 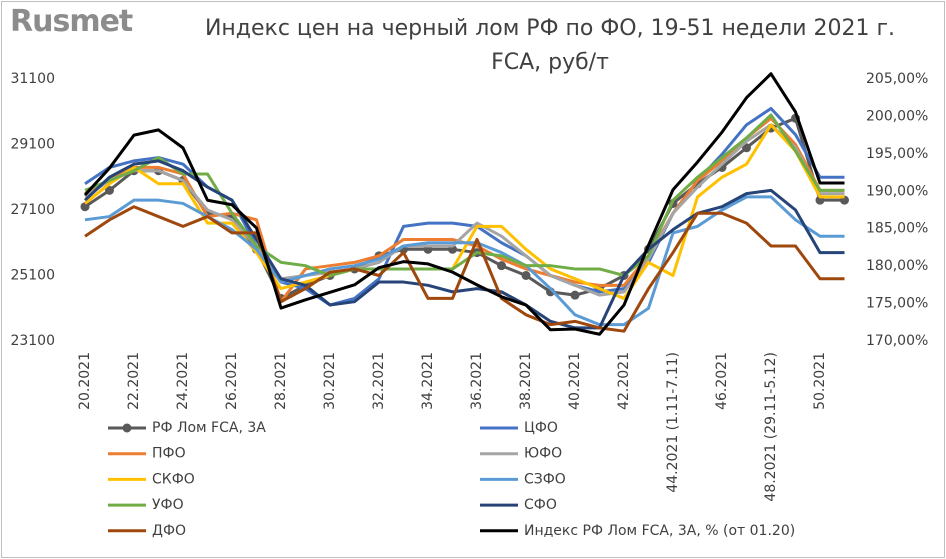 What do you see at coordinates (722, 381) in the screenshot?
I see `x-tick-label: 46.2021` at bounding box center [722, 381].